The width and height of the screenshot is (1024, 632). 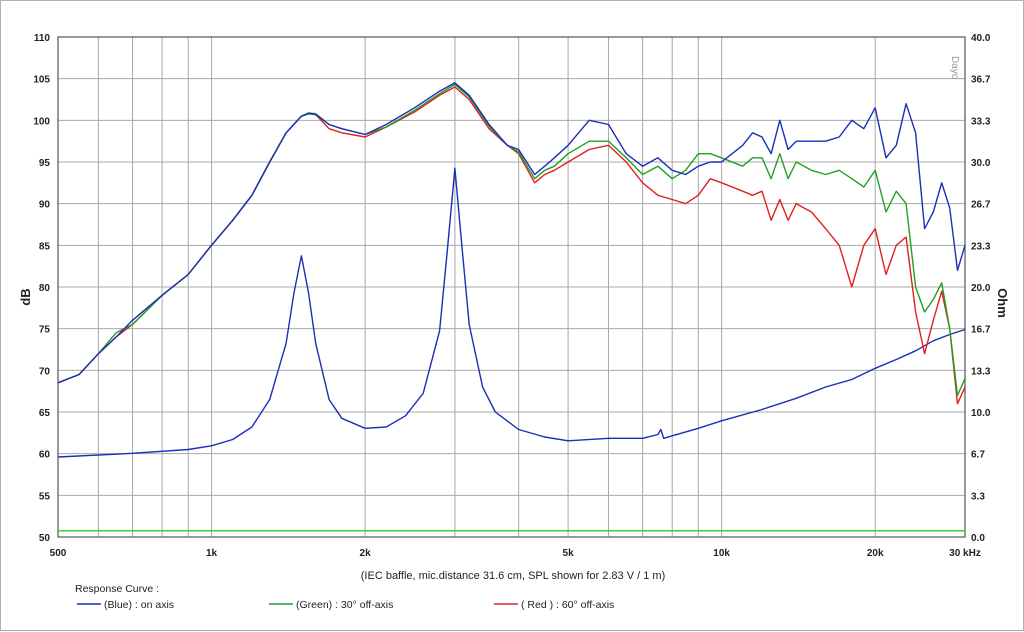 I want to click on y-tick-label: 75, so click(x=45, y=330).